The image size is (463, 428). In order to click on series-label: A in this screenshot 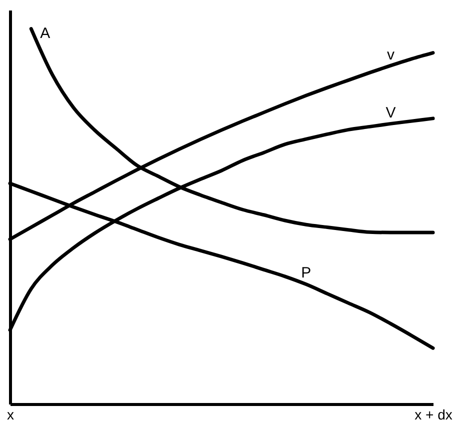, I will do `click(45, 33)`.